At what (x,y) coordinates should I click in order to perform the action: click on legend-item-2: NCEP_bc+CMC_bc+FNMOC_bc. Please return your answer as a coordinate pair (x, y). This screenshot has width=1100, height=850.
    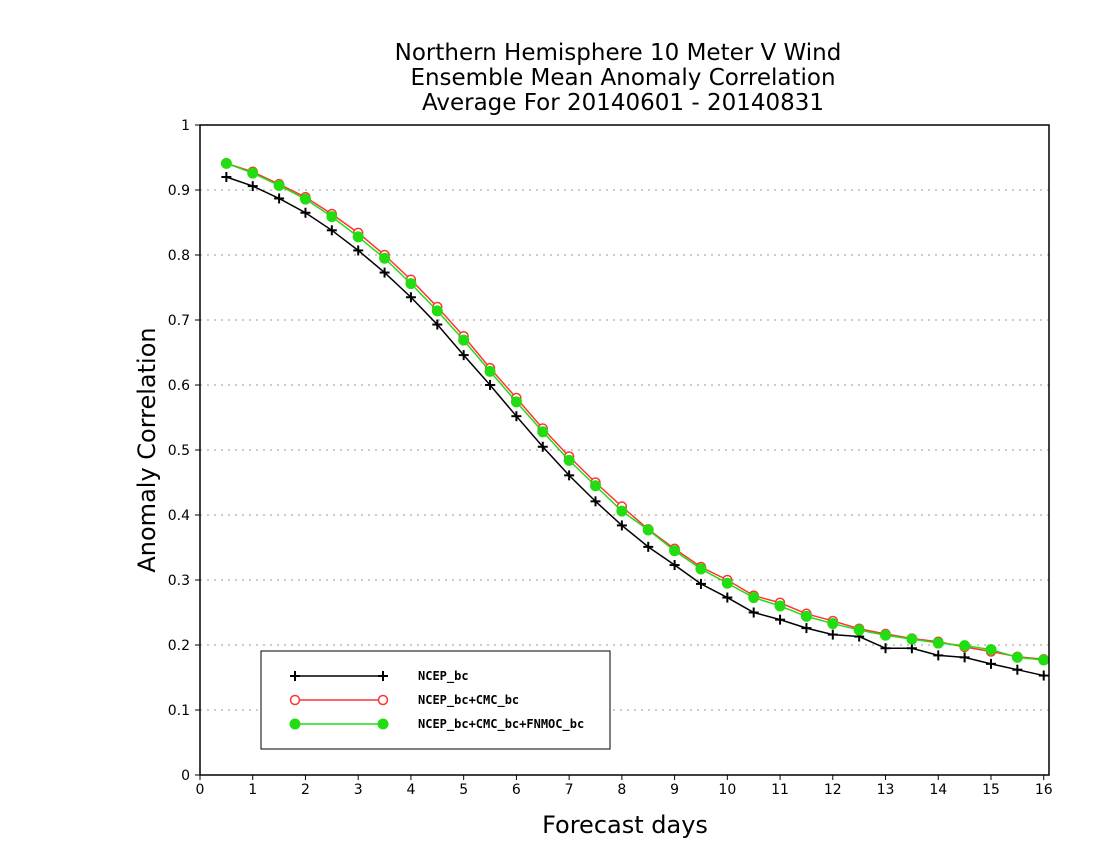
    Looking at the image, I should click on (436, 724).